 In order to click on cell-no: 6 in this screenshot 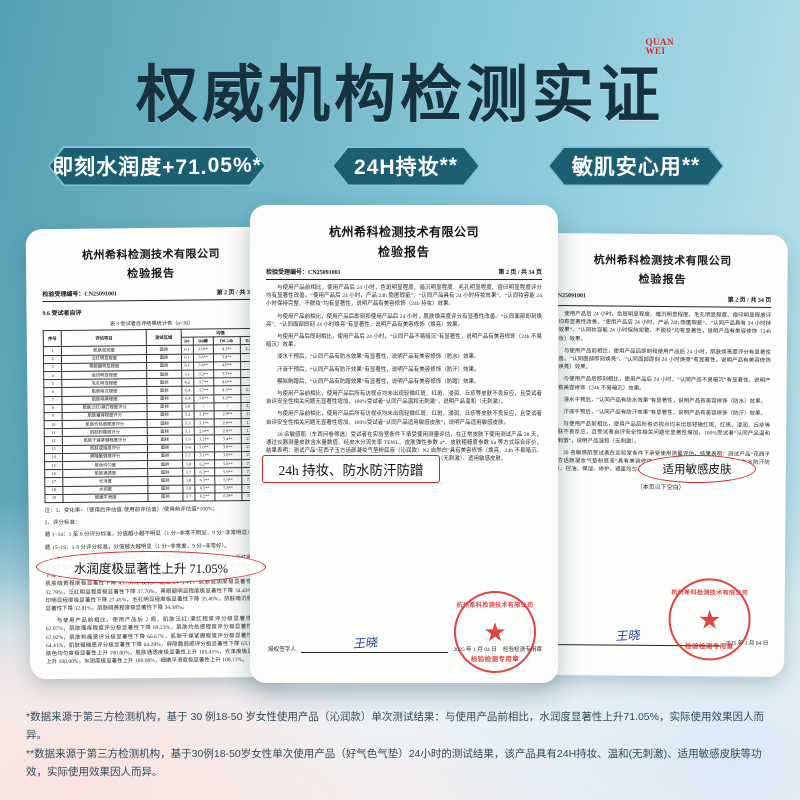, I will do `click(52, 392)`.